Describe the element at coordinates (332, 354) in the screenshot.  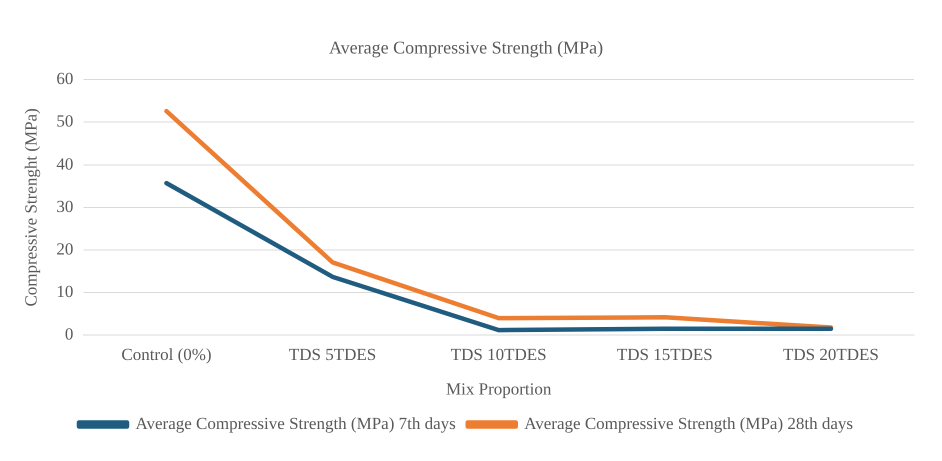
I see `x-tick-label: TDS 5TDES` at that location.